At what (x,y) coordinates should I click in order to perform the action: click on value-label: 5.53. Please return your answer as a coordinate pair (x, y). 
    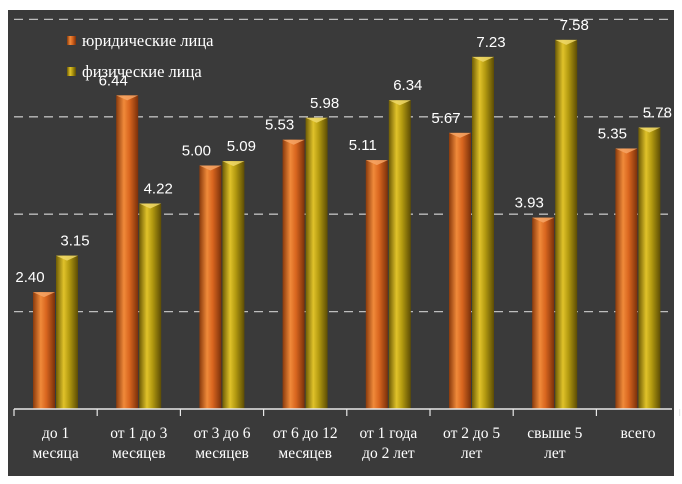
    Looking at the image, I should click on (279, 125).